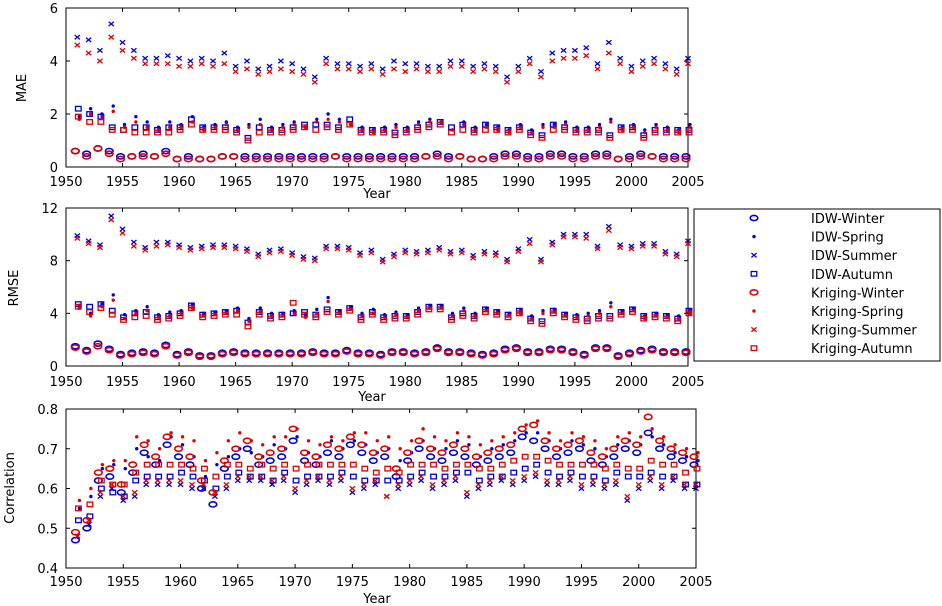 The image size is (942, 606). Describe the element at coordinates (754, 273) in the screenshot. I see `legend-marker-idw-autumn` at that location.